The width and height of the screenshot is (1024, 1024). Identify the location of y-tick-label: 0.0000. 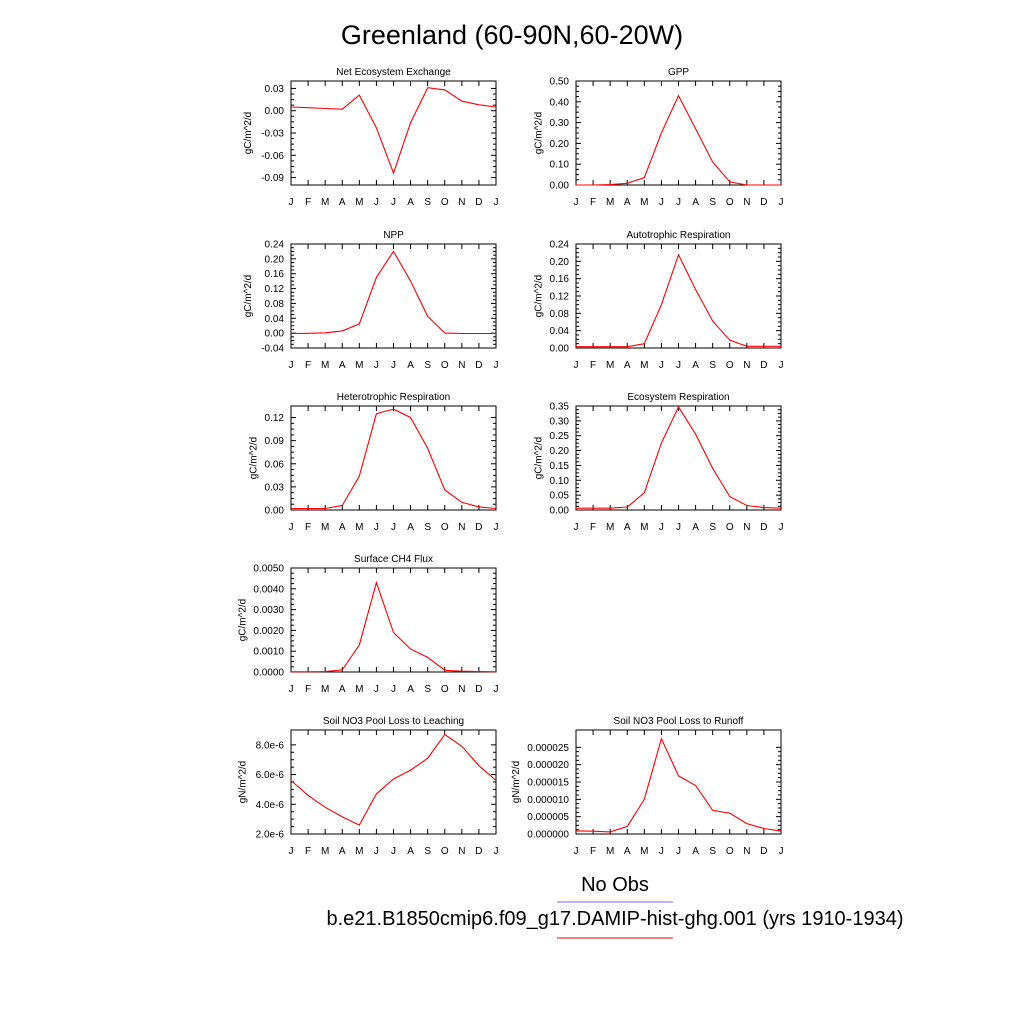
(268, 673).